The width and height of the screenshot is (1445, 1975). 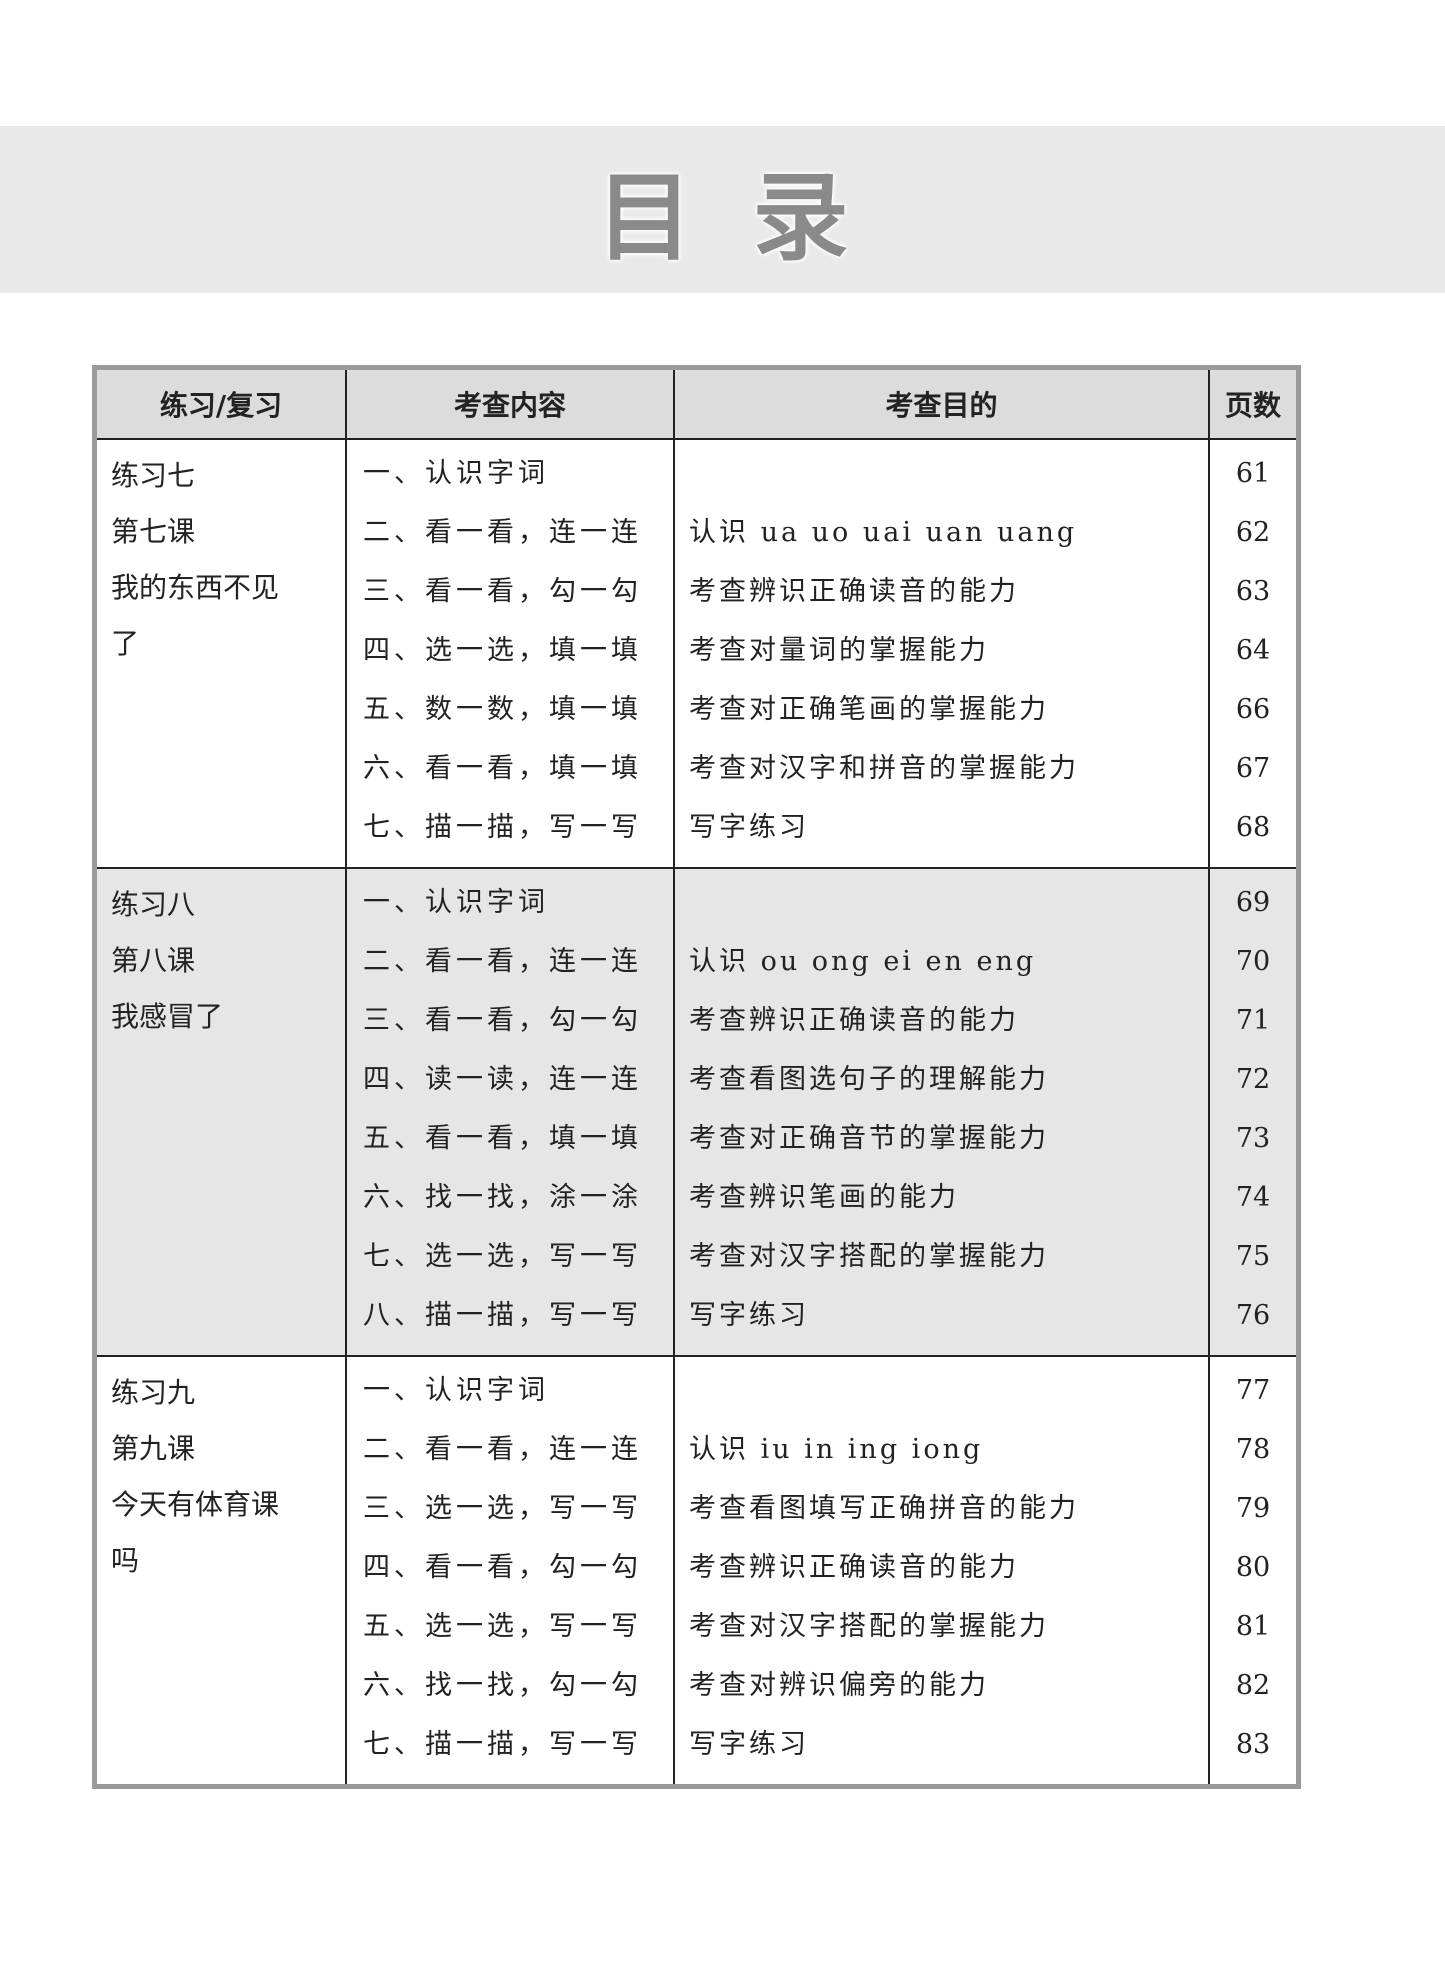 I want to click on lesson-label: 第九课, so click(x=153, y=1448).